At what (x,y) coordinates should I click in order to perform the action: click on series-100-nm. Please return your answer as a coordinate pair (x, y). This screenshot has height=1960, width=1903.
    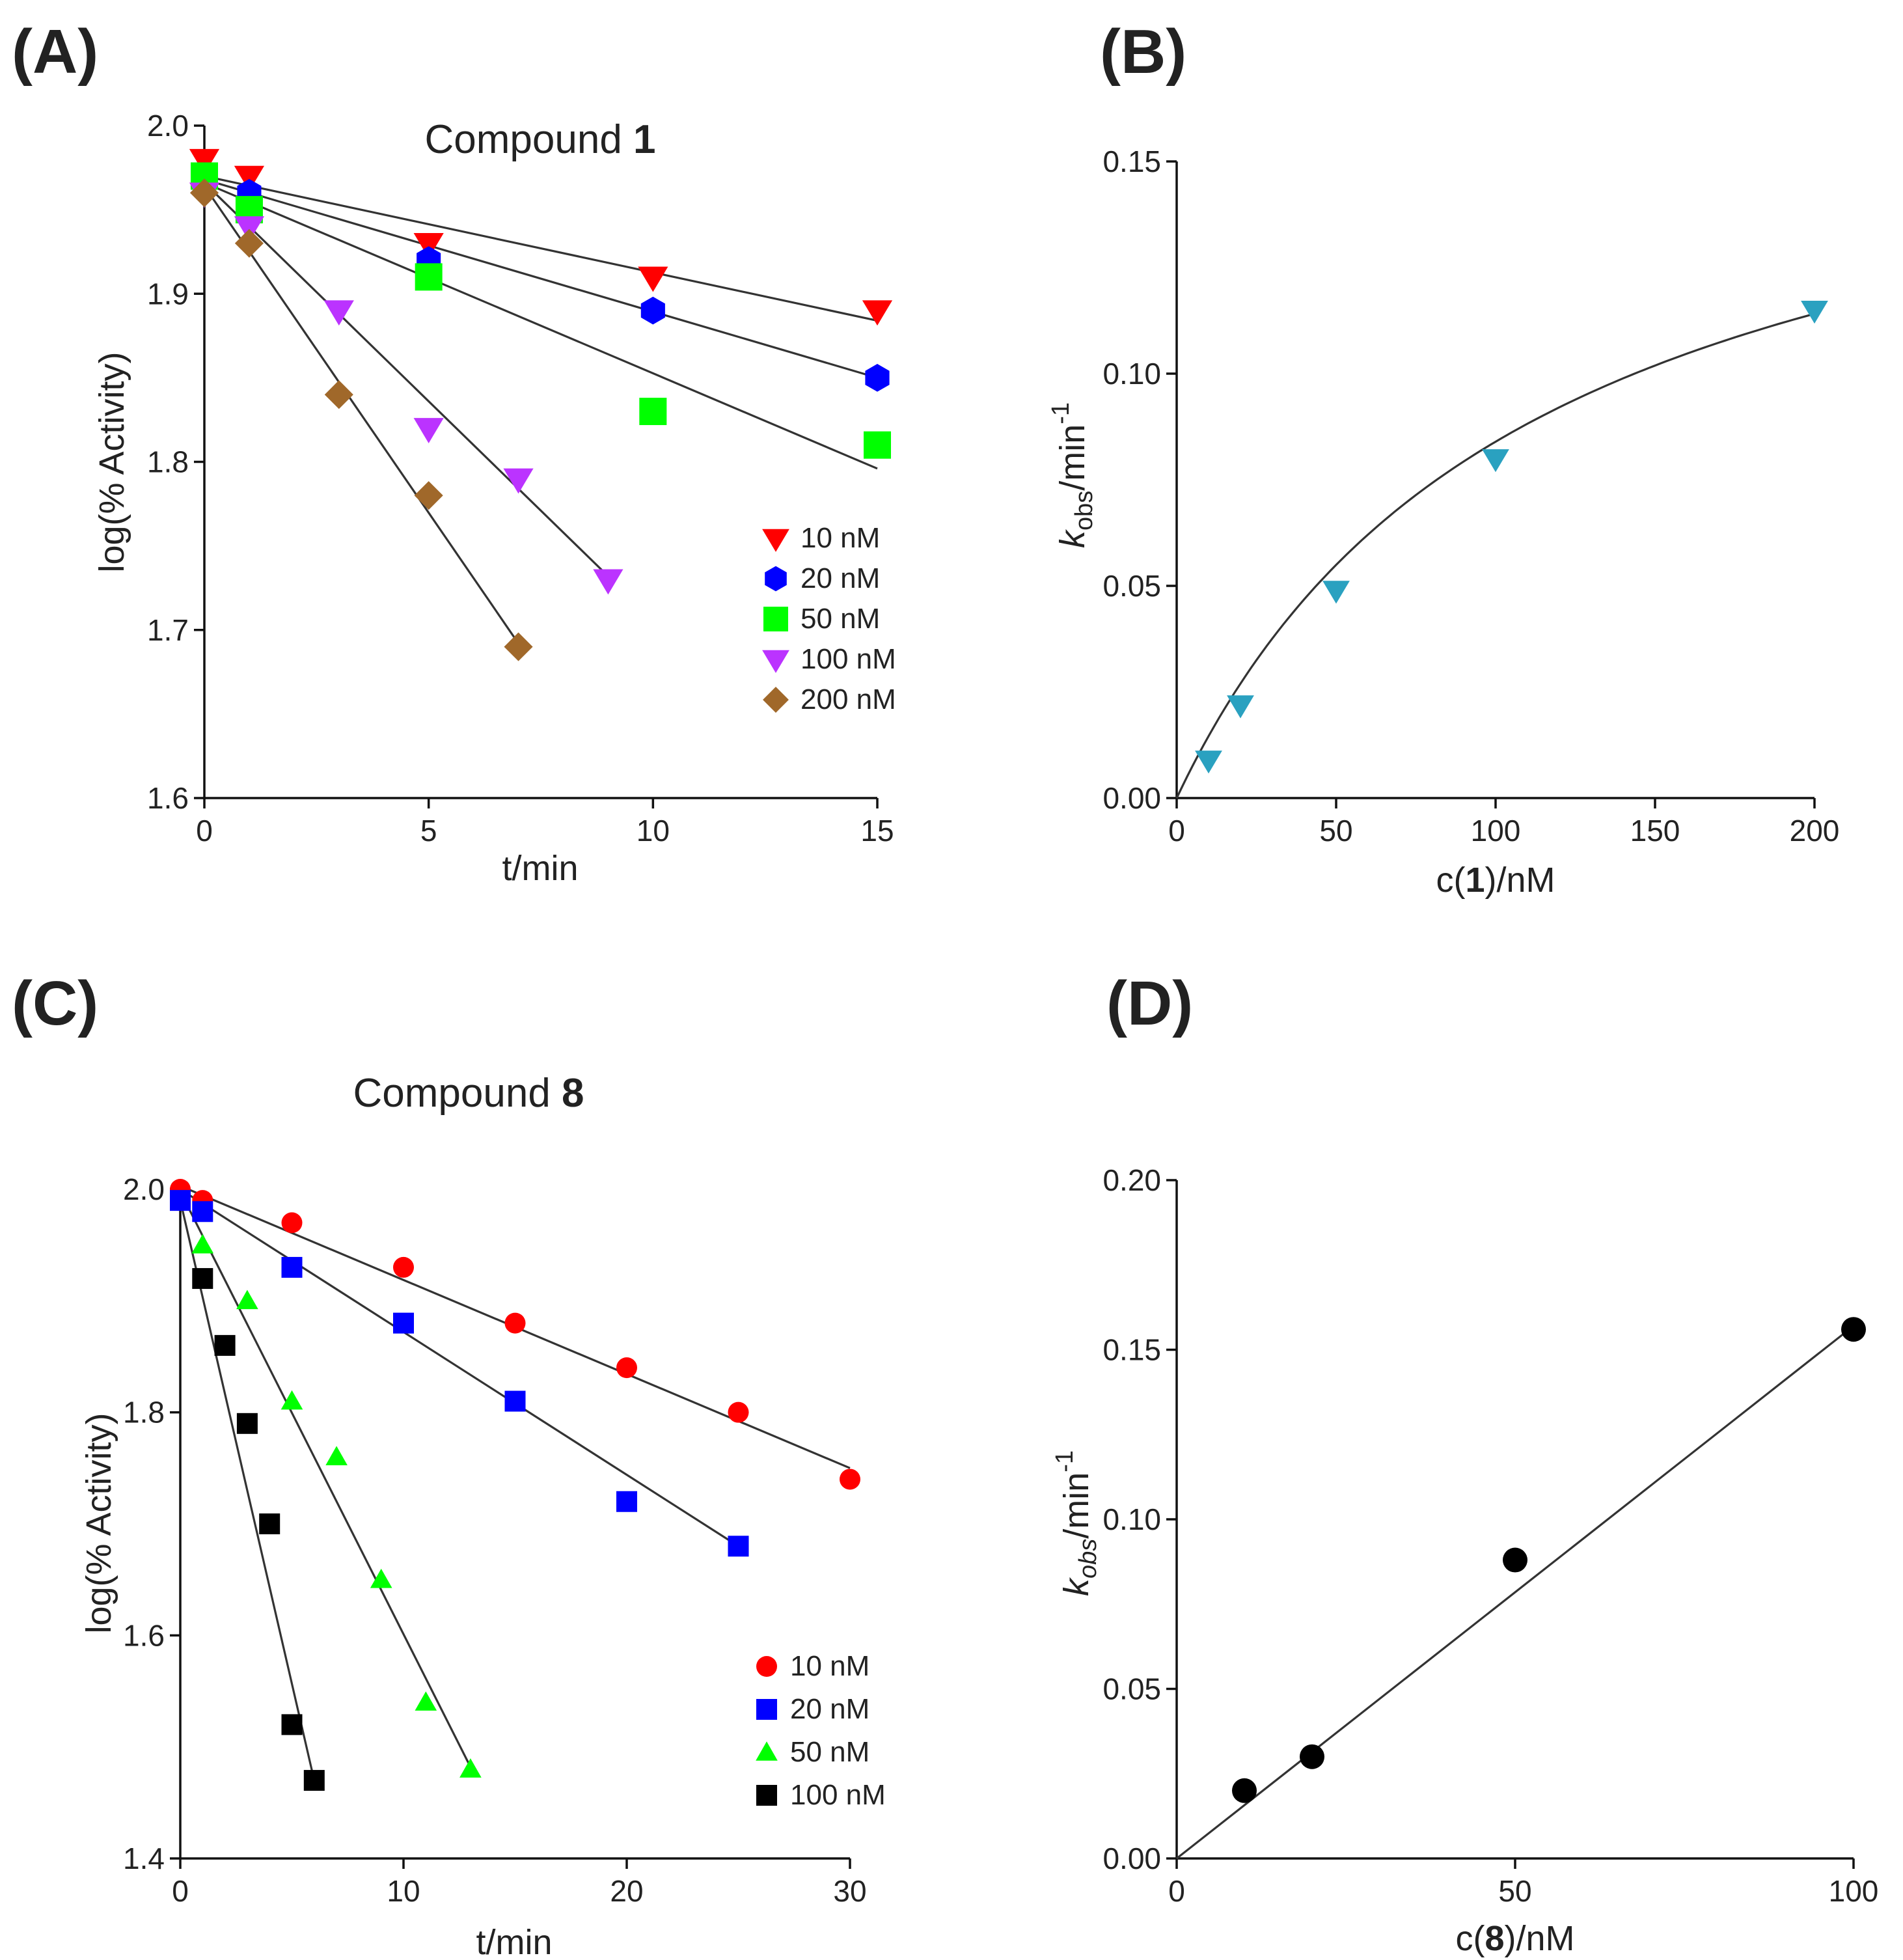
    Looking at the image, I should click on (258, 1529).